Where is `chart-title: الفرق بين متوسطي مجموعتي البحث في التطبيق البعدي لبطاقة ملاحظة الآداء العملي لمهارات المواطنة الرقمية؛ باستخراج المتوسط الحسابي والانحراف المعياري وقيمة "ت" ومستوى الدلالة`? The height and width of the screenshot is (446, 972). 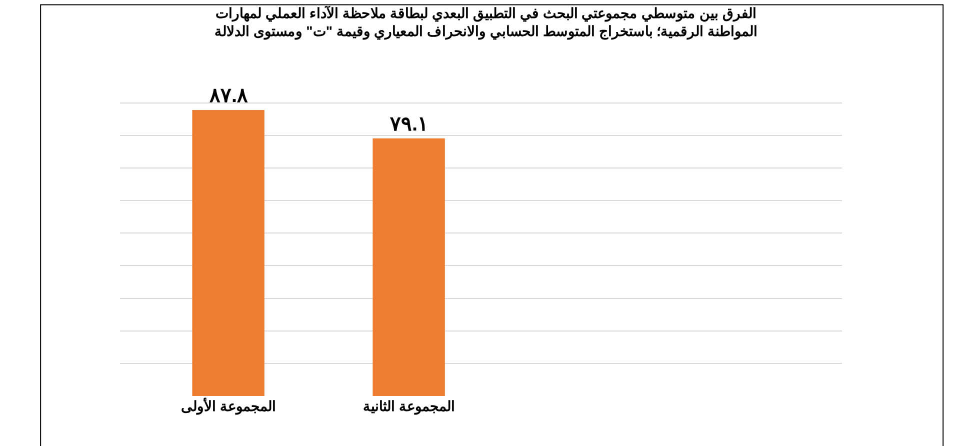
chart-title: الفرق بين متوسطي مجموعتي البحث في التطبيق البعدي لبطاقة ملاحظة الآداء العملي لمهارات المواطنة الرقمية؛ باستخراج المتوسط الحسابي والانحراف المعياري وقيمة "ت" ومستوى الدلالة is located at coordinates (486, 22).